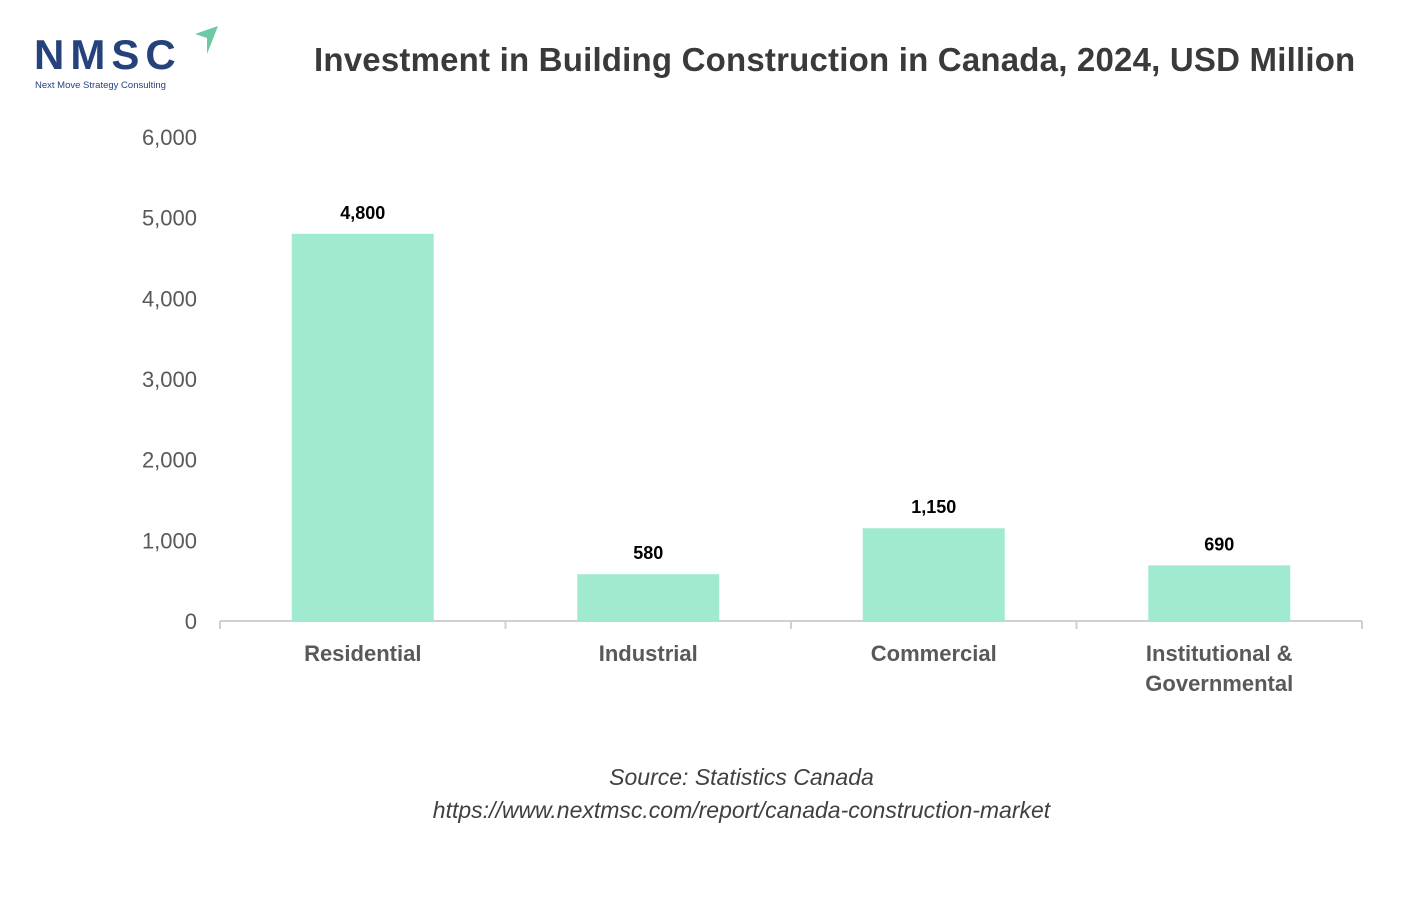 This screenshot has height=899, width=1426. What do you see at coordinates (362, 213) in the screenshot?
I see `data-label: 4,800` at bounding box center [362, 213].